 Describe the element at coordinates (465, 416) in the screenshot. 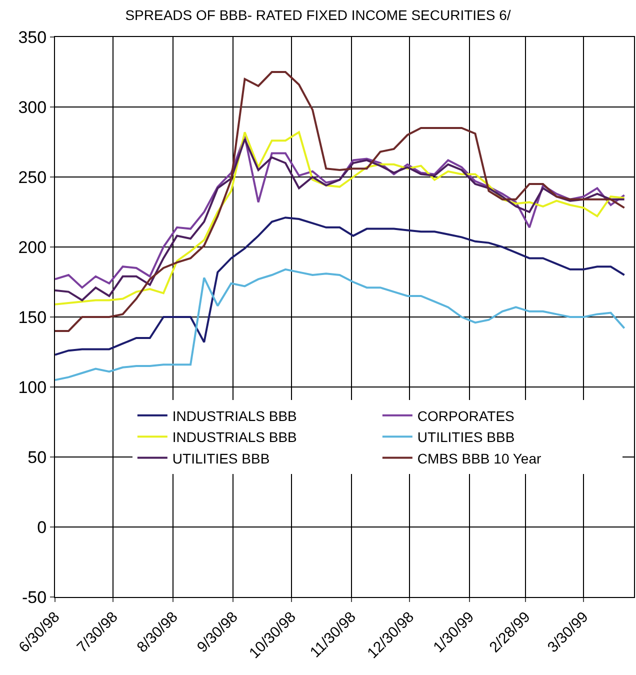

I see `legend-label: CORPORATES` at that location.